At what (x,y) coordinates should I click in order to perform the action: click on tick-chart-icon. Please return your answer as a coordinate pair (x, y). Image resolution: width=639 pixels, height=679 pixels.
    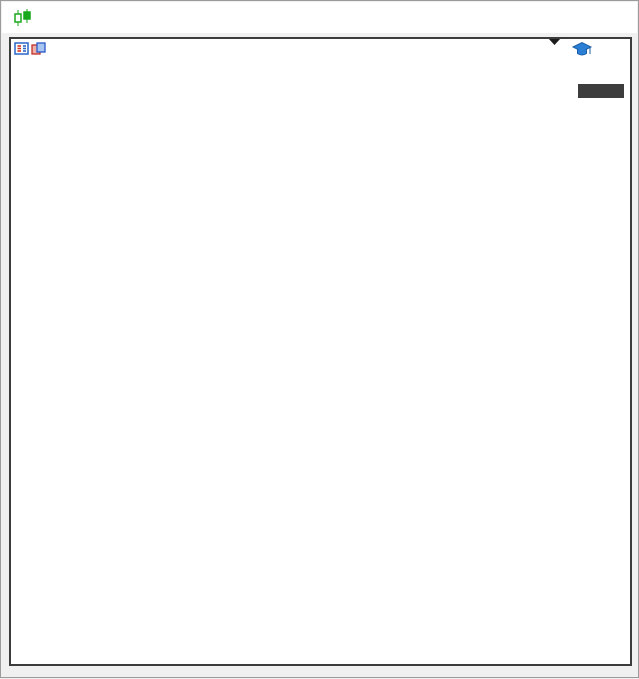
    Looking at the image, I should click on (38, 48).